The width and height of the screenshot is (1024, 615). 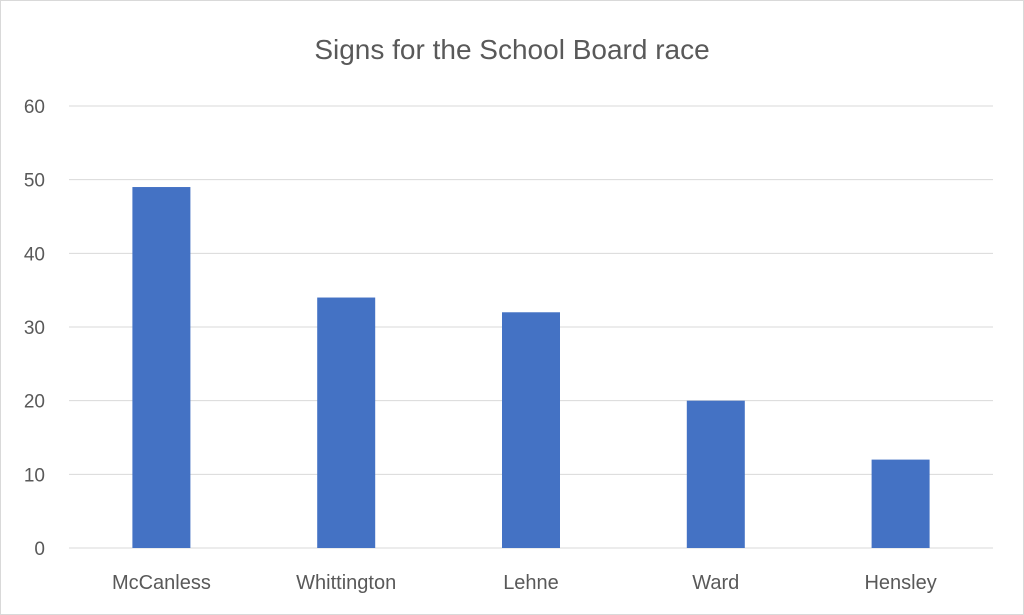 I want to click on y-axis-tick-labels: 0 10 20 30 40 50 60, so click(x=34, y=328).